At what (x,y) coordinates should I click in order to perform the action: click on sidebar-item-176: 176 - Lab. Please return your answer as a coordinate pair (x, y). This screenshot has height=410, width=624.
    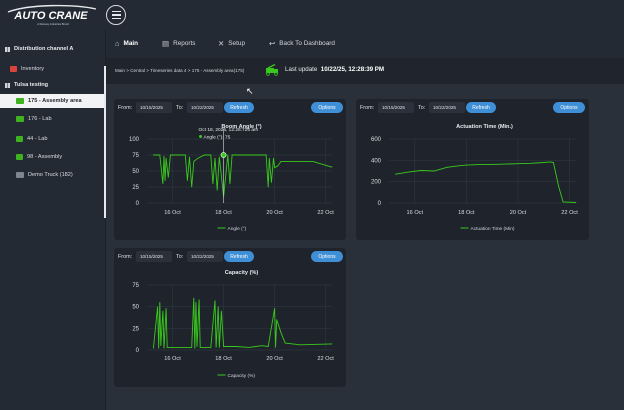
    Looking at the image, I should click on (53, 119).